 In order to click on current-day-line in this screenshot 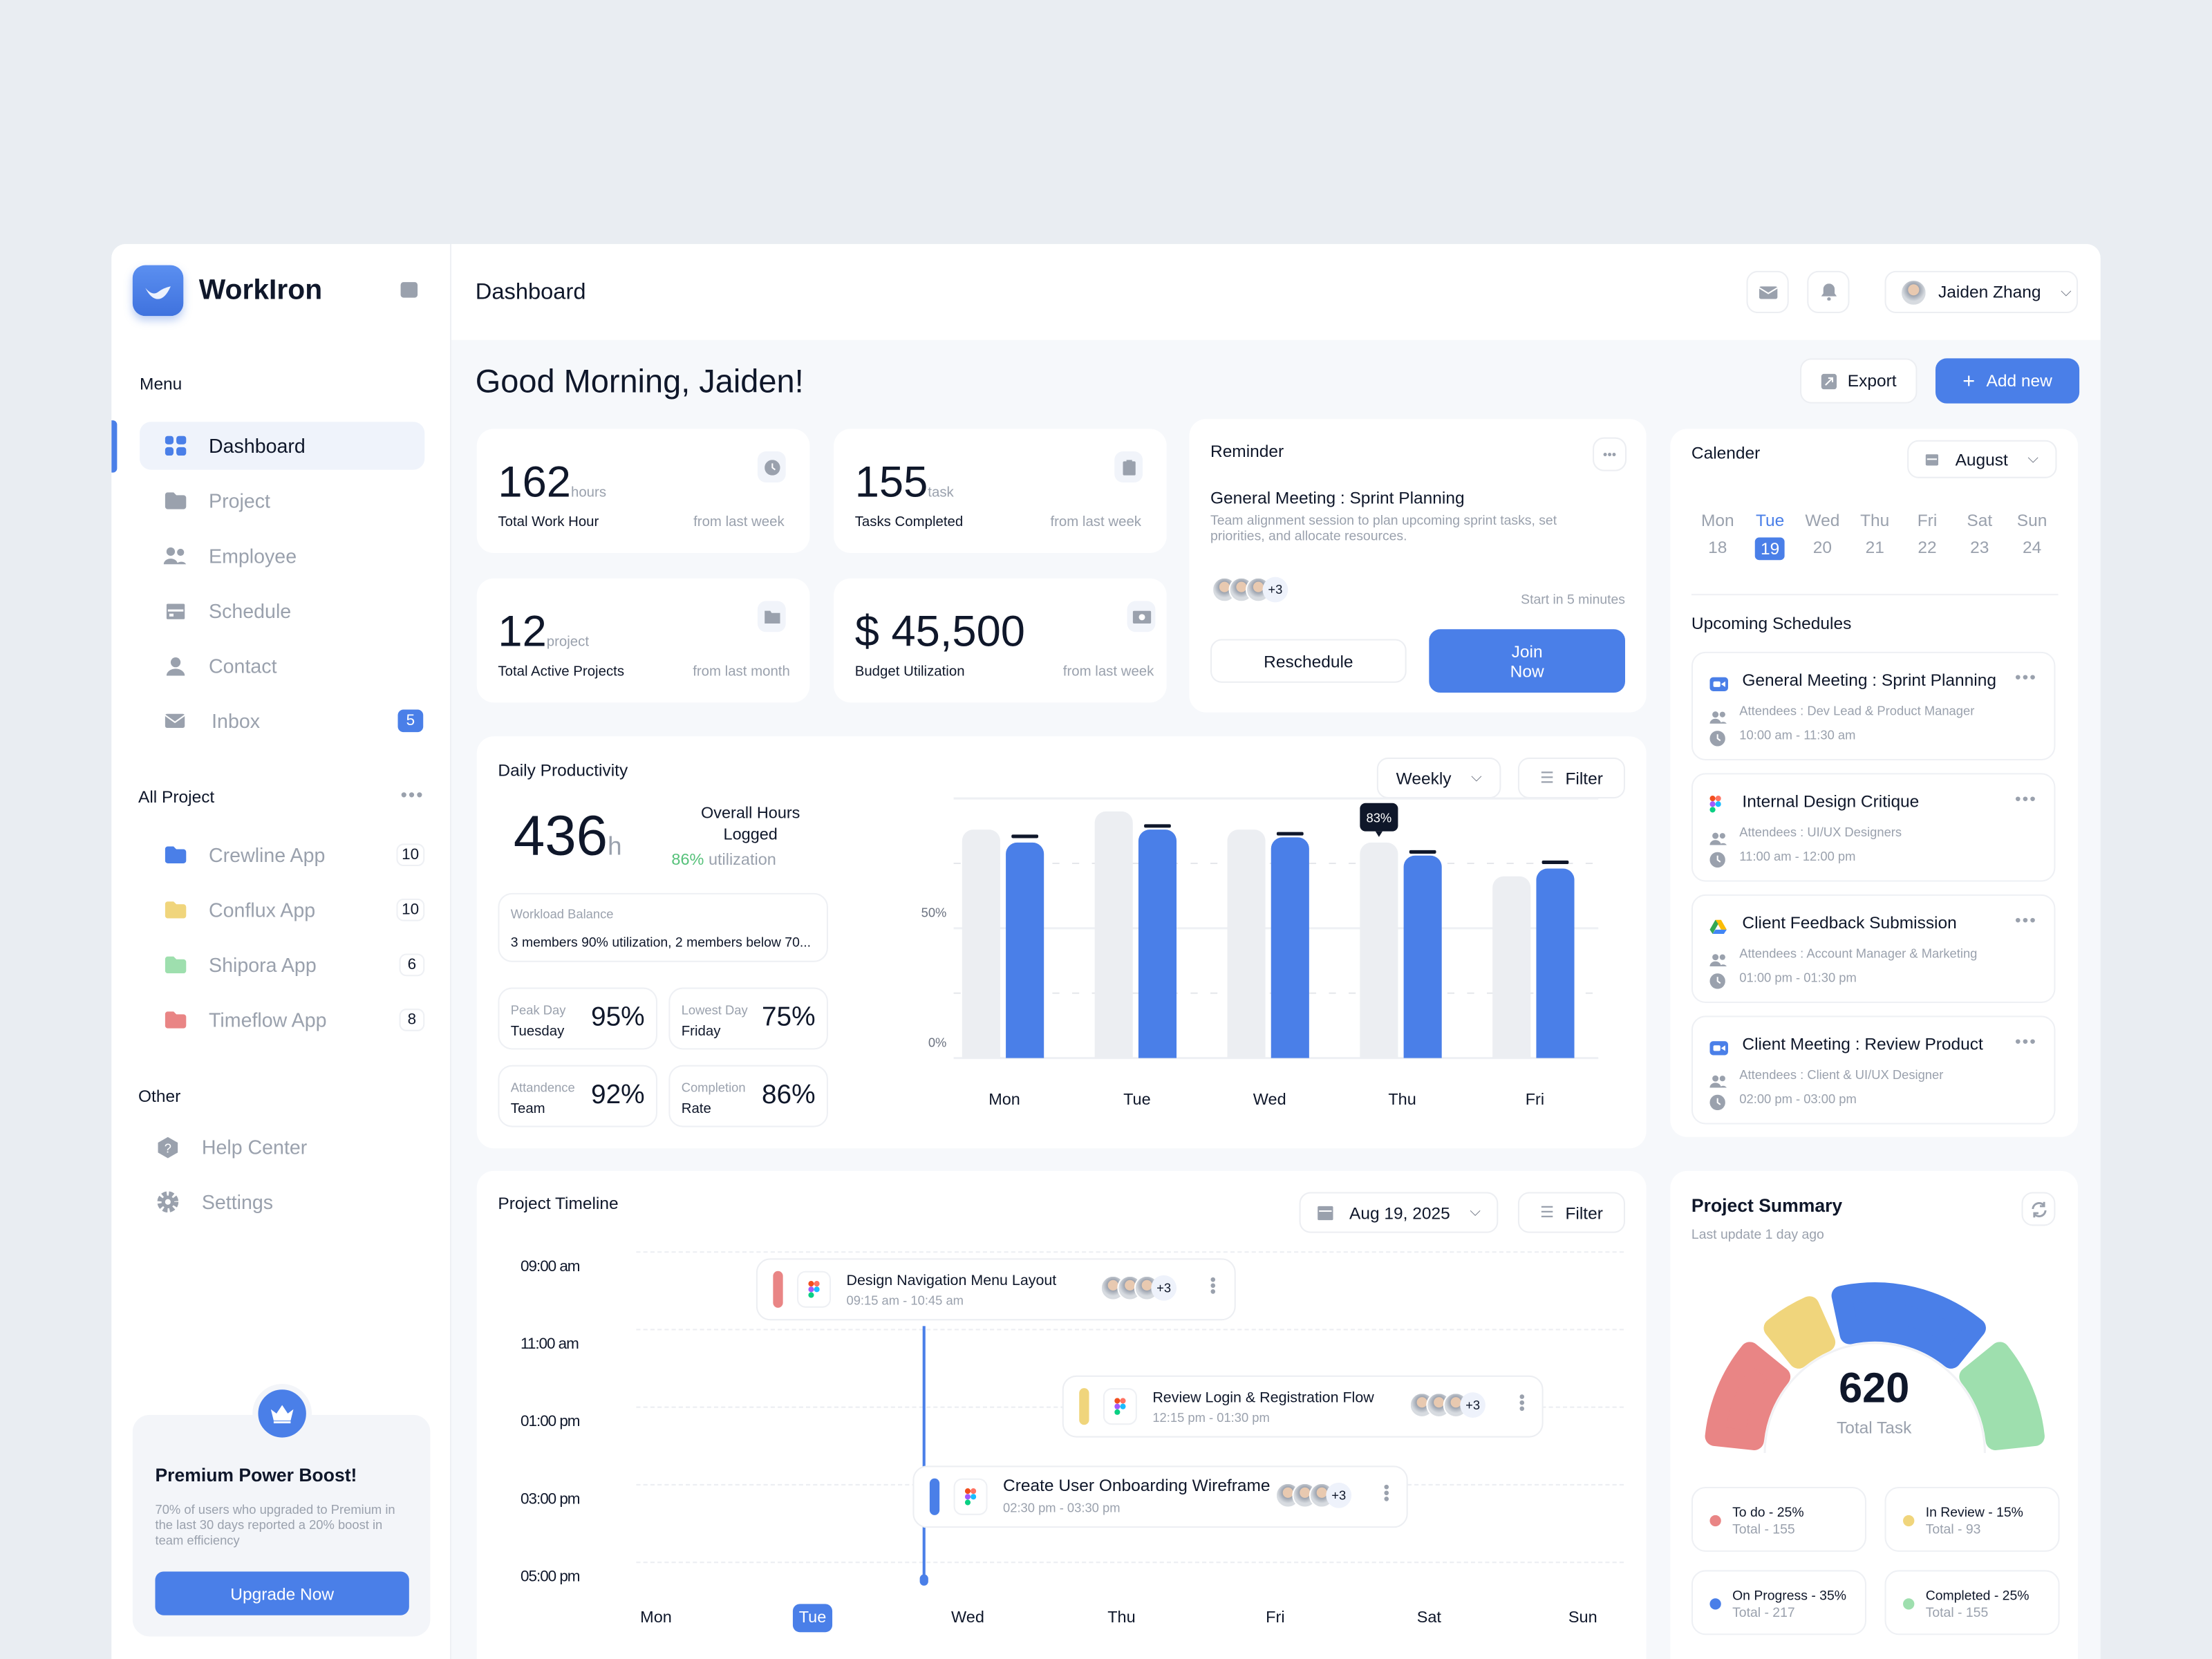, I will do `click(924, 1455)`.